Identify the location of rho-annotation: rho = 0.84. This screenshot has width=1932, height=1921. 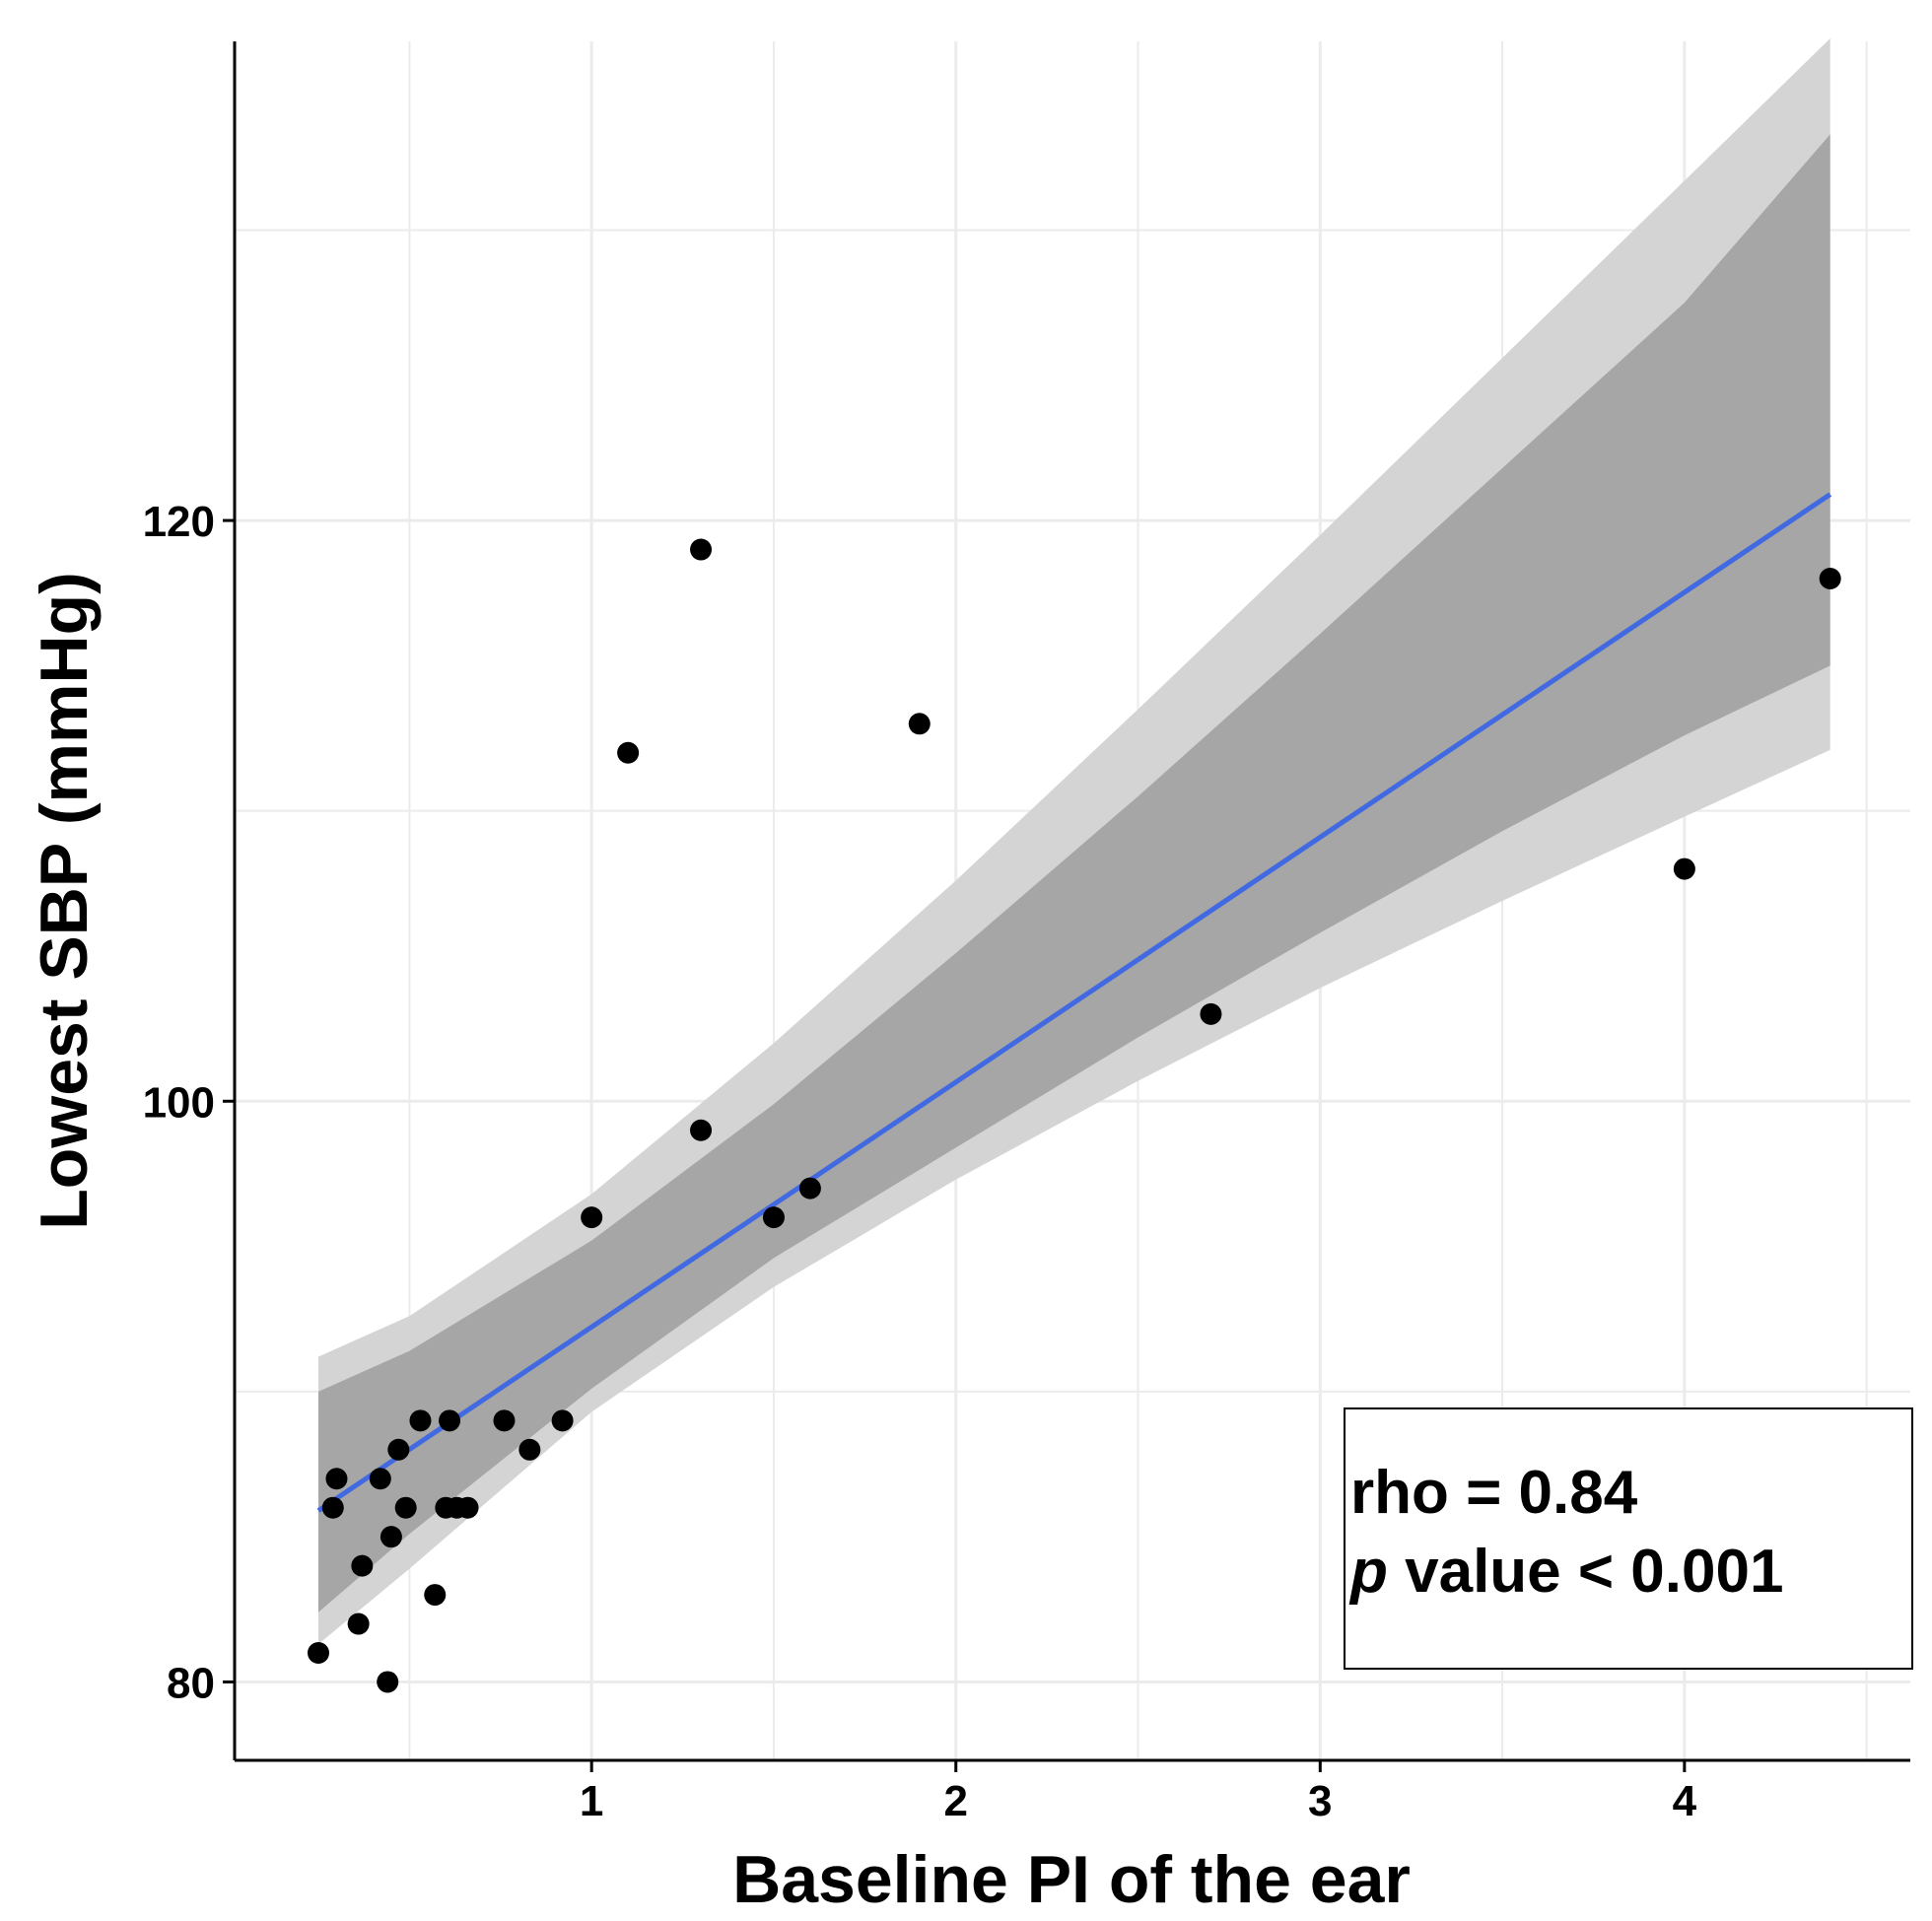
(1494, 1493).